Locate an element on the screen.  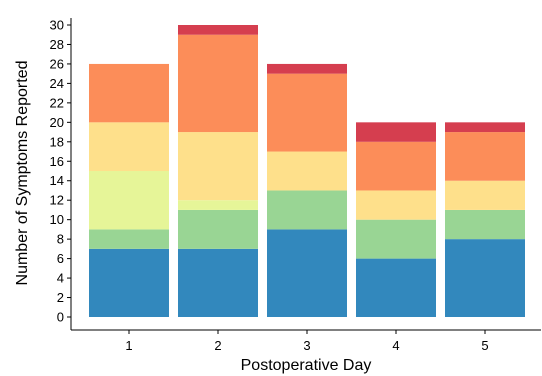
y-tick-label: 16 is located at coordinates (57, 161).